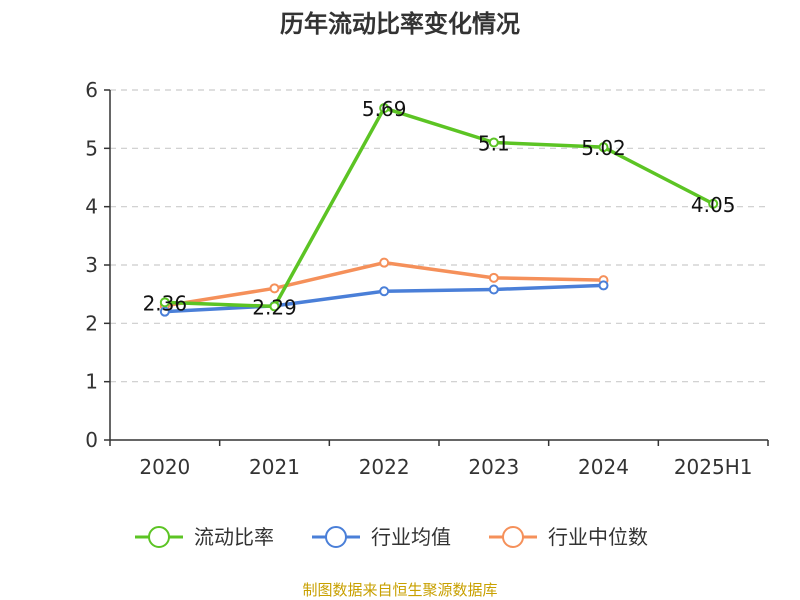 Image resolution: width=800 pixels, height=600 pixels. Describe the element at coordinates (598, 537) in the screenshot. I see `legend-label: 行业中位数` at that location.